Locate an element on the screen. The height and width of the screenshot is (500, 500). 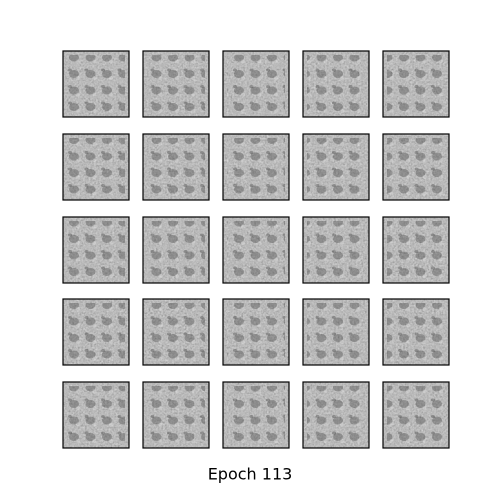
caption: Epoch 113 is located at coordinates (250, 474).